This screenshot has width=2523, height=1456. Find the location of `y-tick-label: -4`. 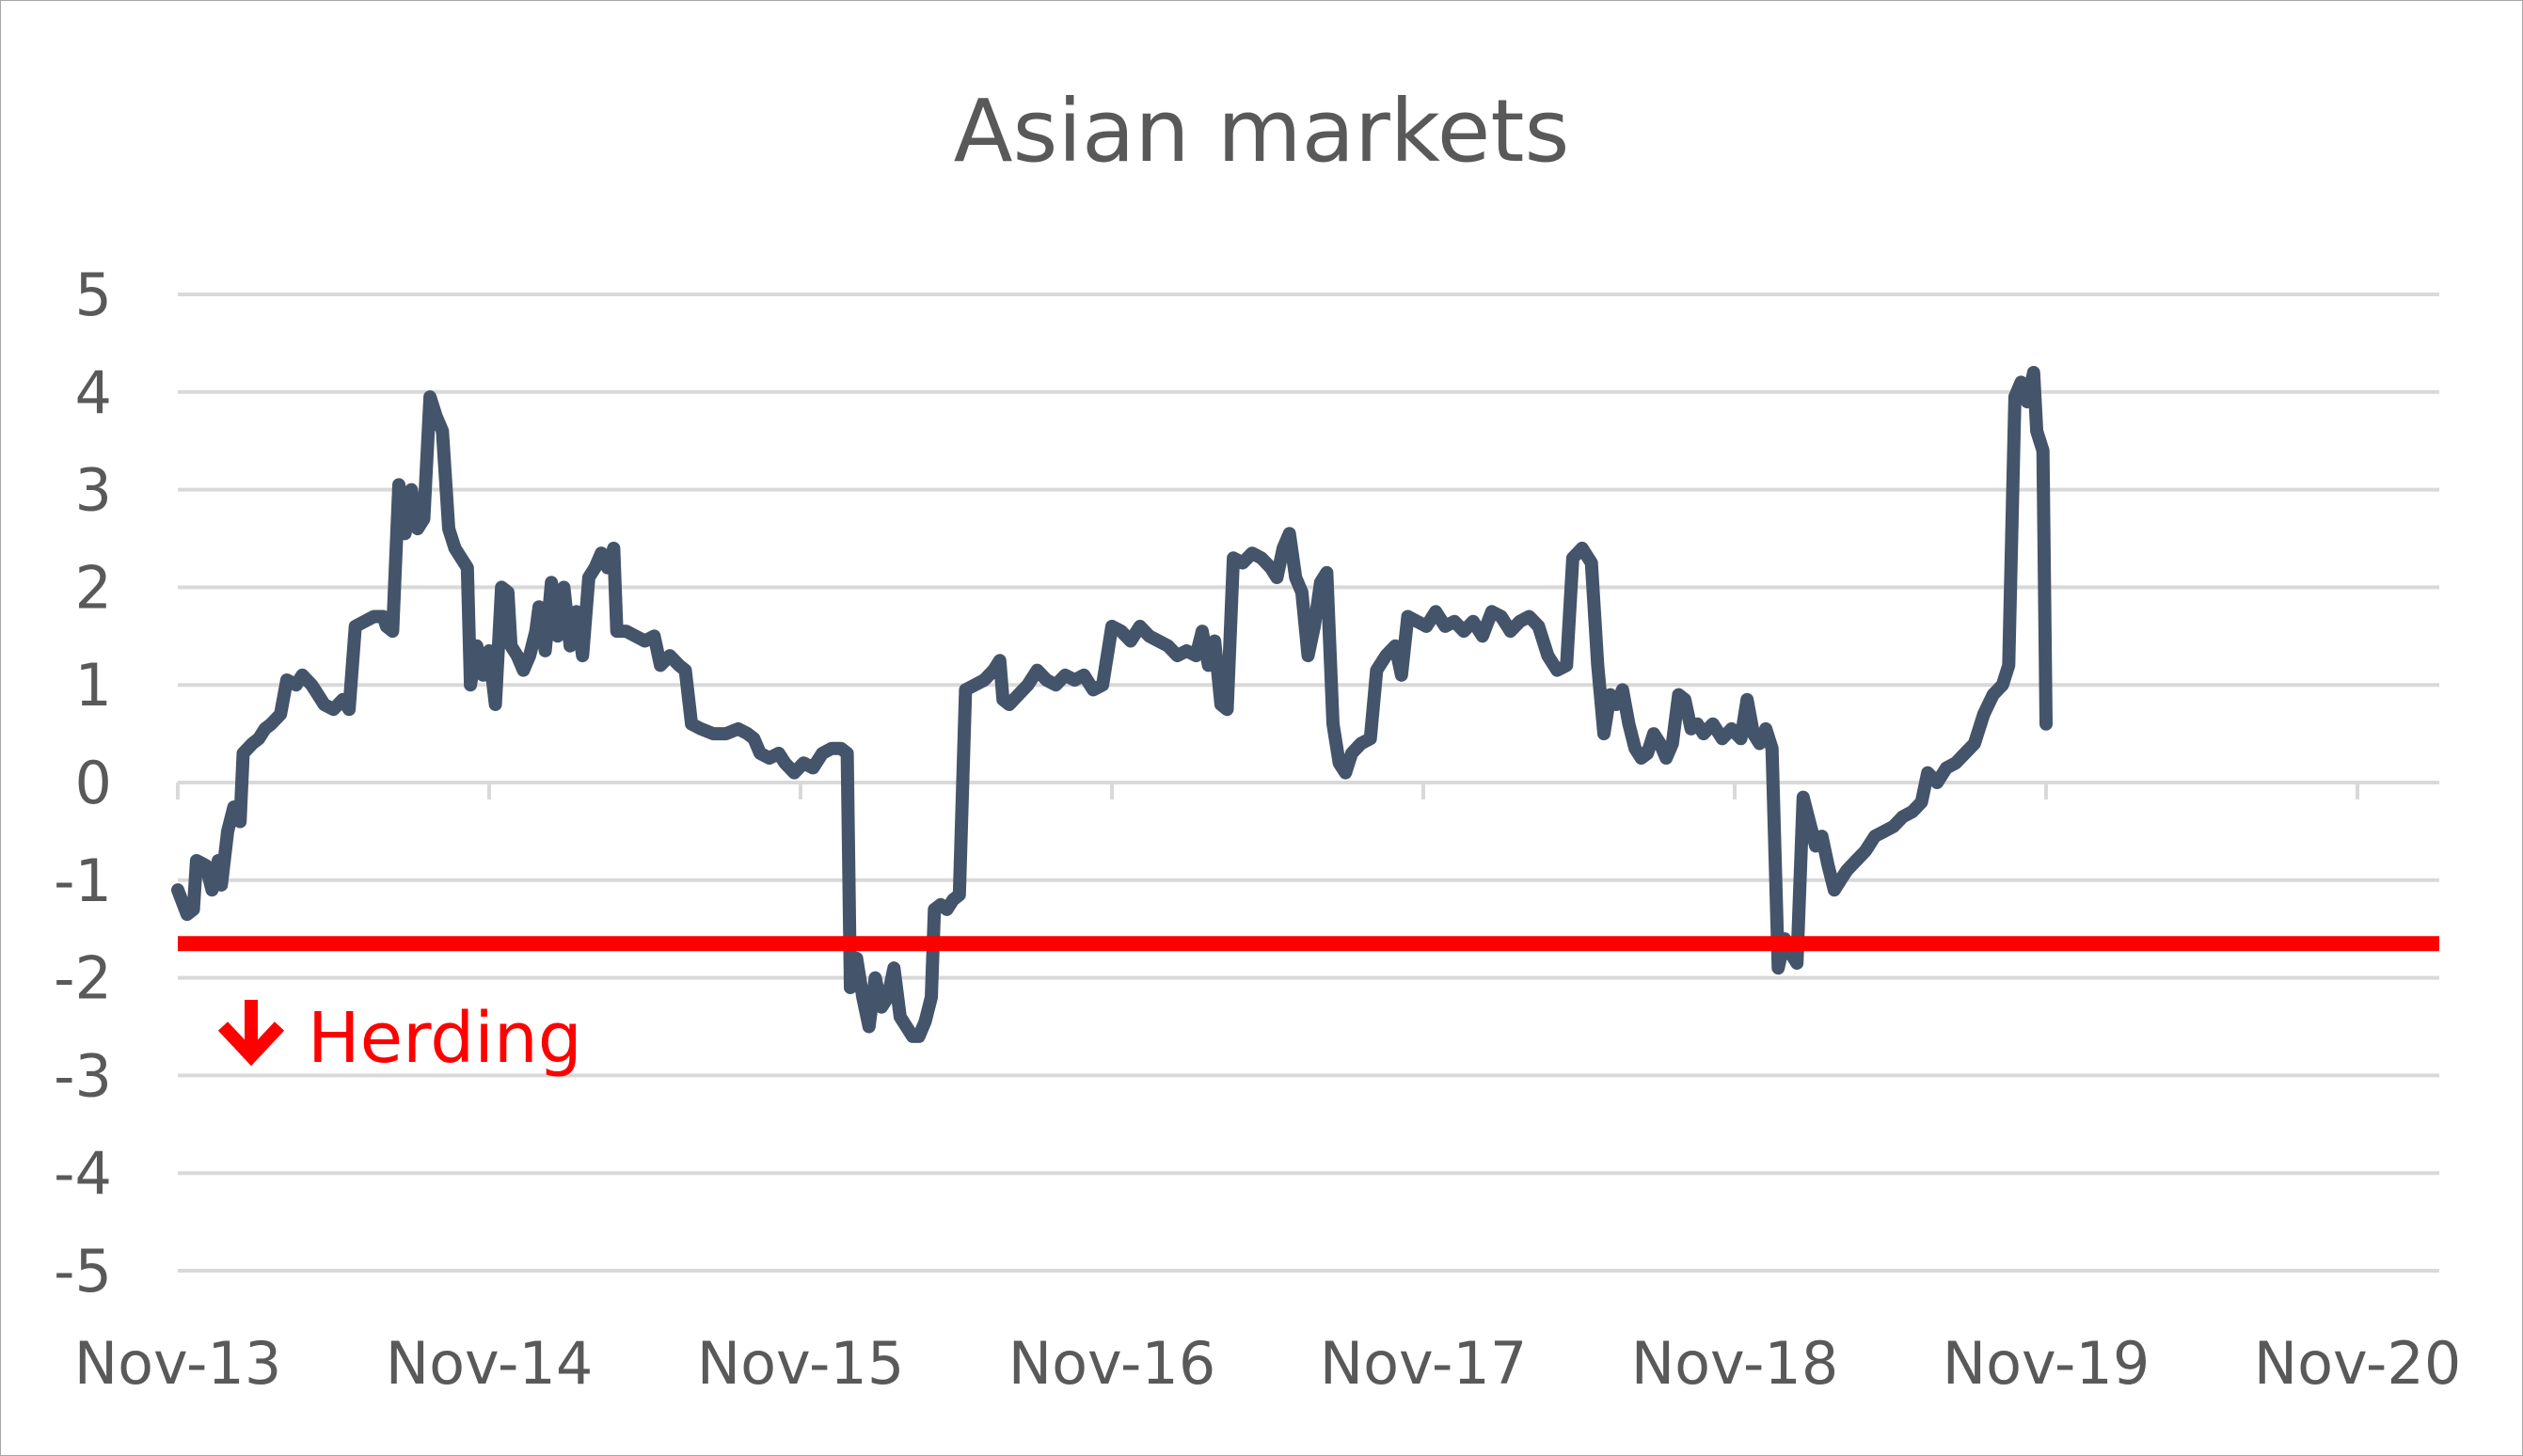

y-tick-label: -4 is located at coordinates (83, 1173).